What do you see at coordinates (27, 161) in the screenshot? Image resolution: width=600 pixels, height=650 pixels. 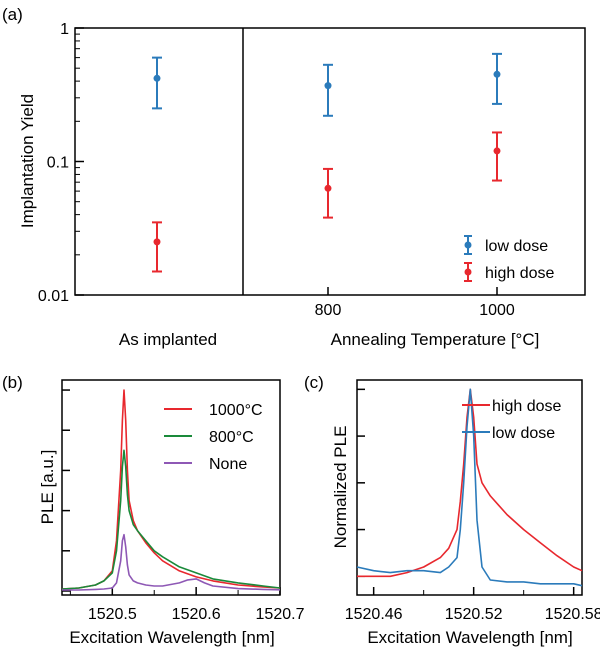 I see `y-axis-label-a: Implantation Yield` at bounding box center [27, 161].